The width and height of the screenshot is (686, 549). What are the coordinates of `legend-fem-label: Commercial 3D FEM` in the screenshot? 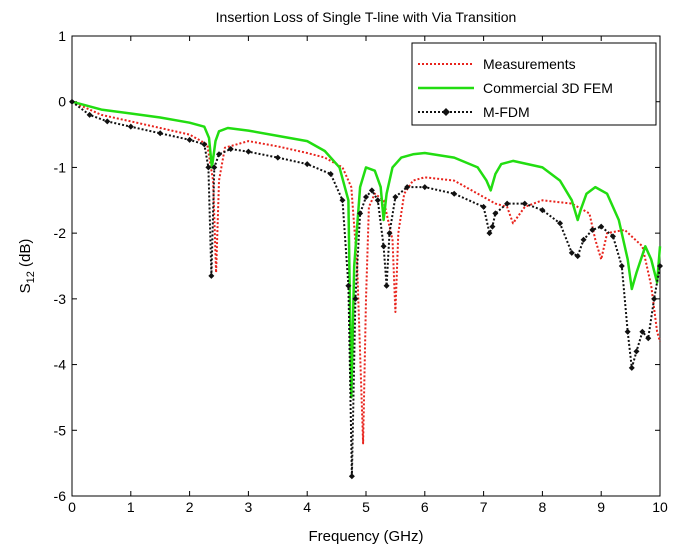 It's located at (548, 88).